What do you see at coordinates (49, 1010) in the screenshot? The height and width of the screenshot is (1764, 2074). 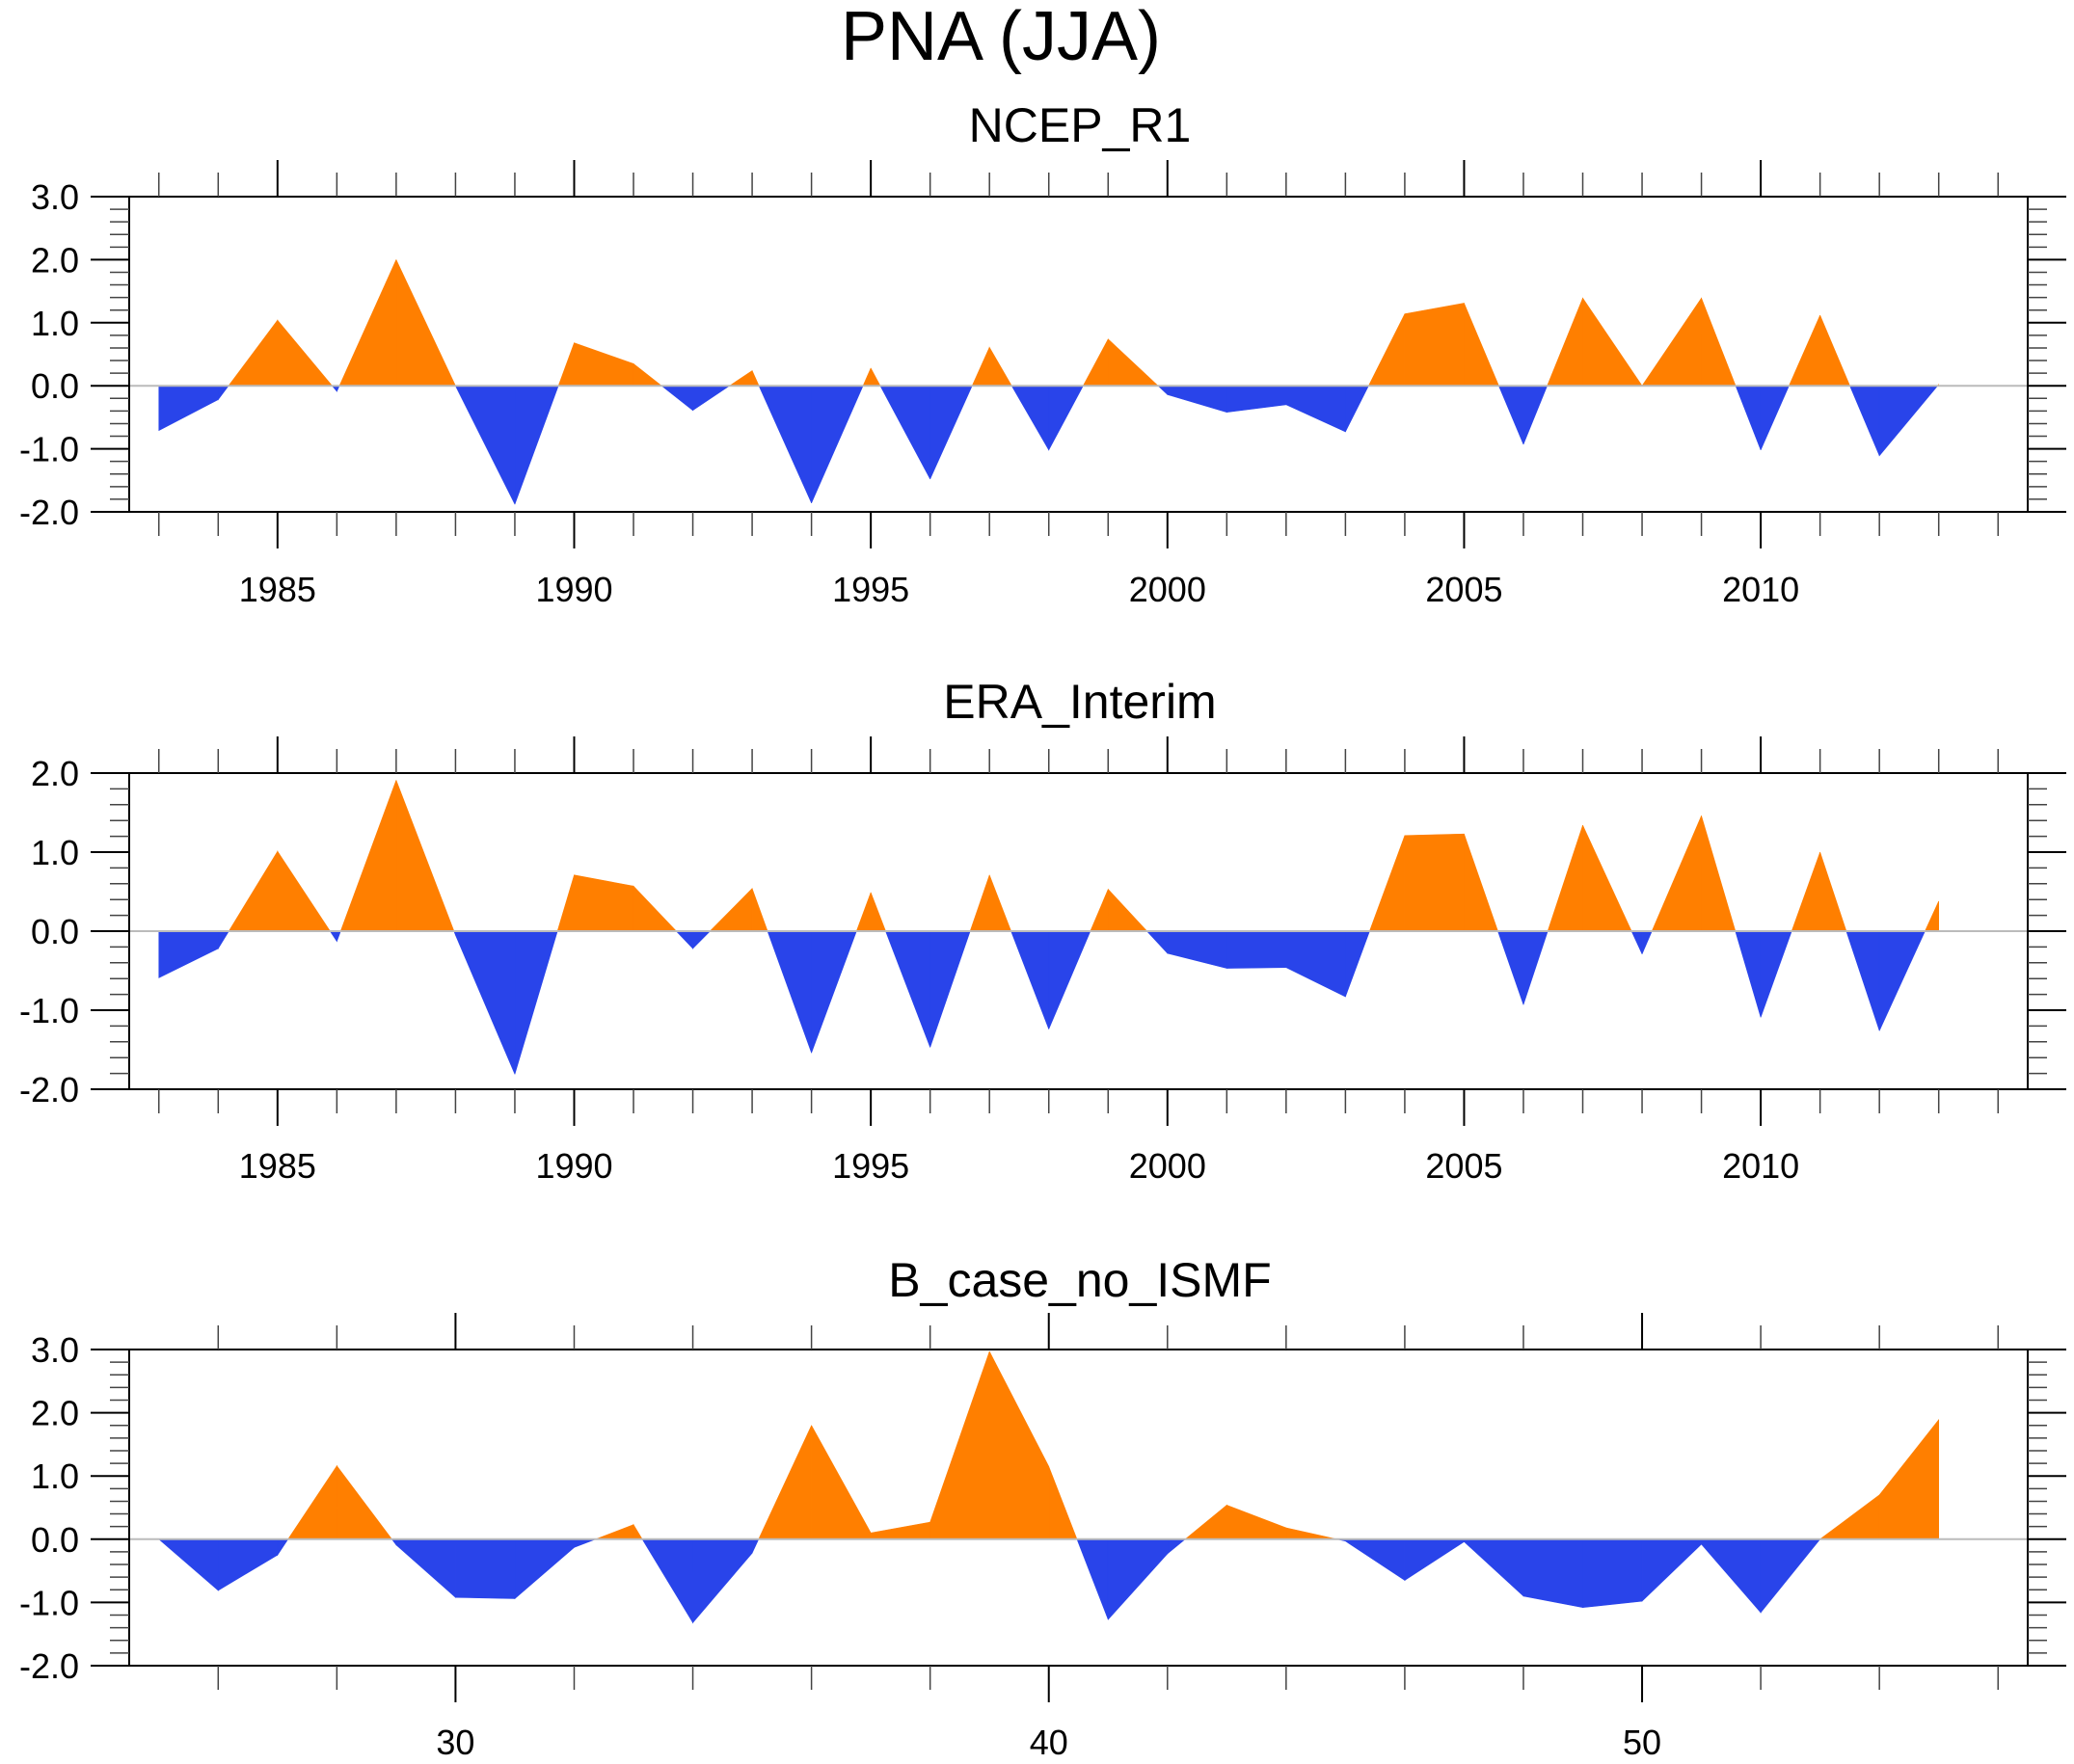 I see `y-tick-label: -1.0` at bounding box center [49, 1010].